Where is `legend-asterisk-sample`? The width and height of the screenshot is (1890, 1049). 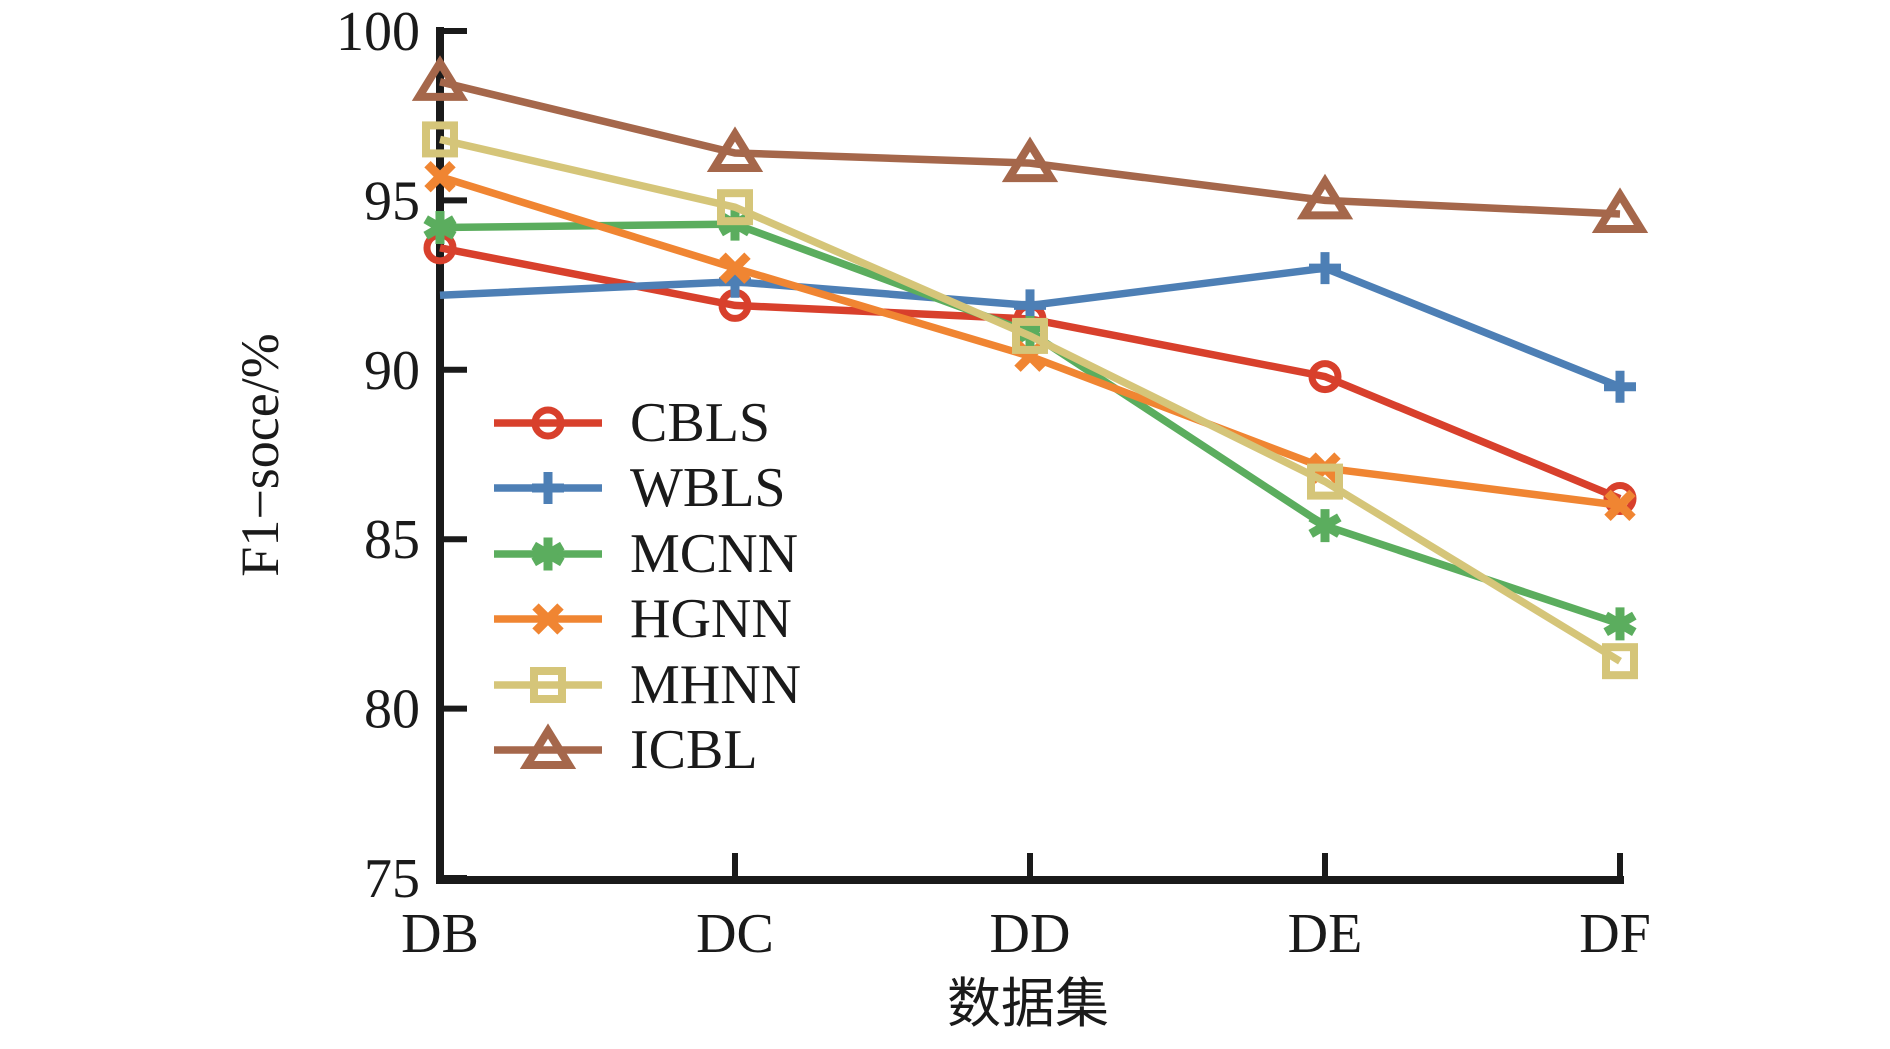
legend-asterisk-sample is located at coordinates (548, 554).